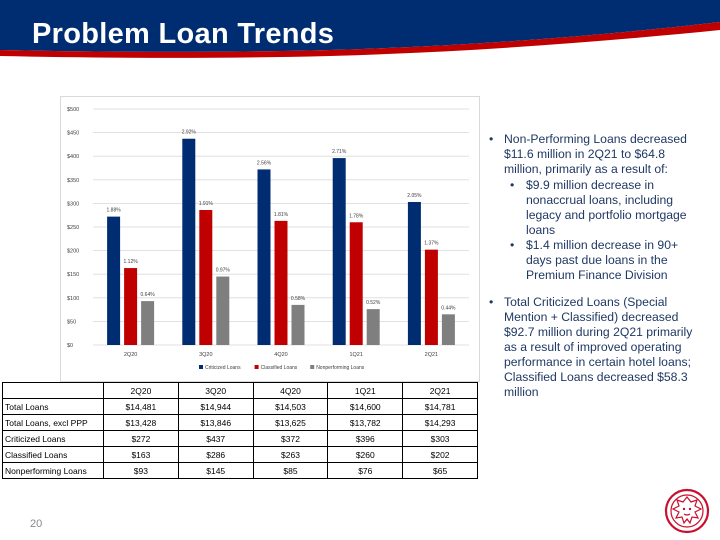 This screenshot has width=720, height=540. I want to click on table-header-cell, so click(53, 390).